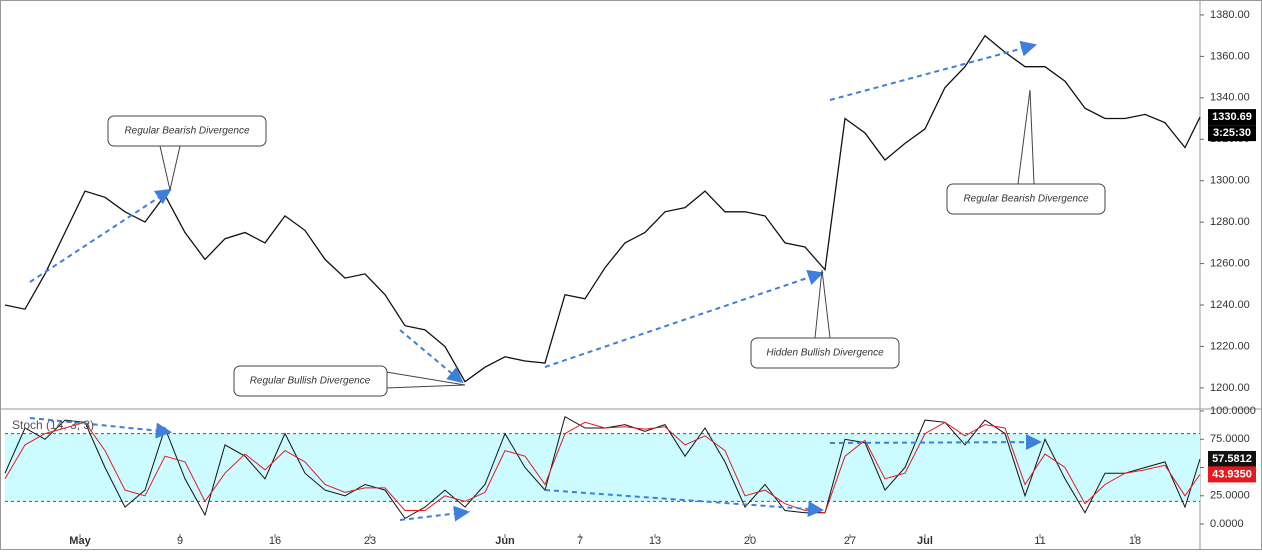 The height and width of the screenshot is (555, 1262). Describe the element at coordinates (1233, 411) in the screenshot. I see `y-tick-label: 100.0000` at that location.